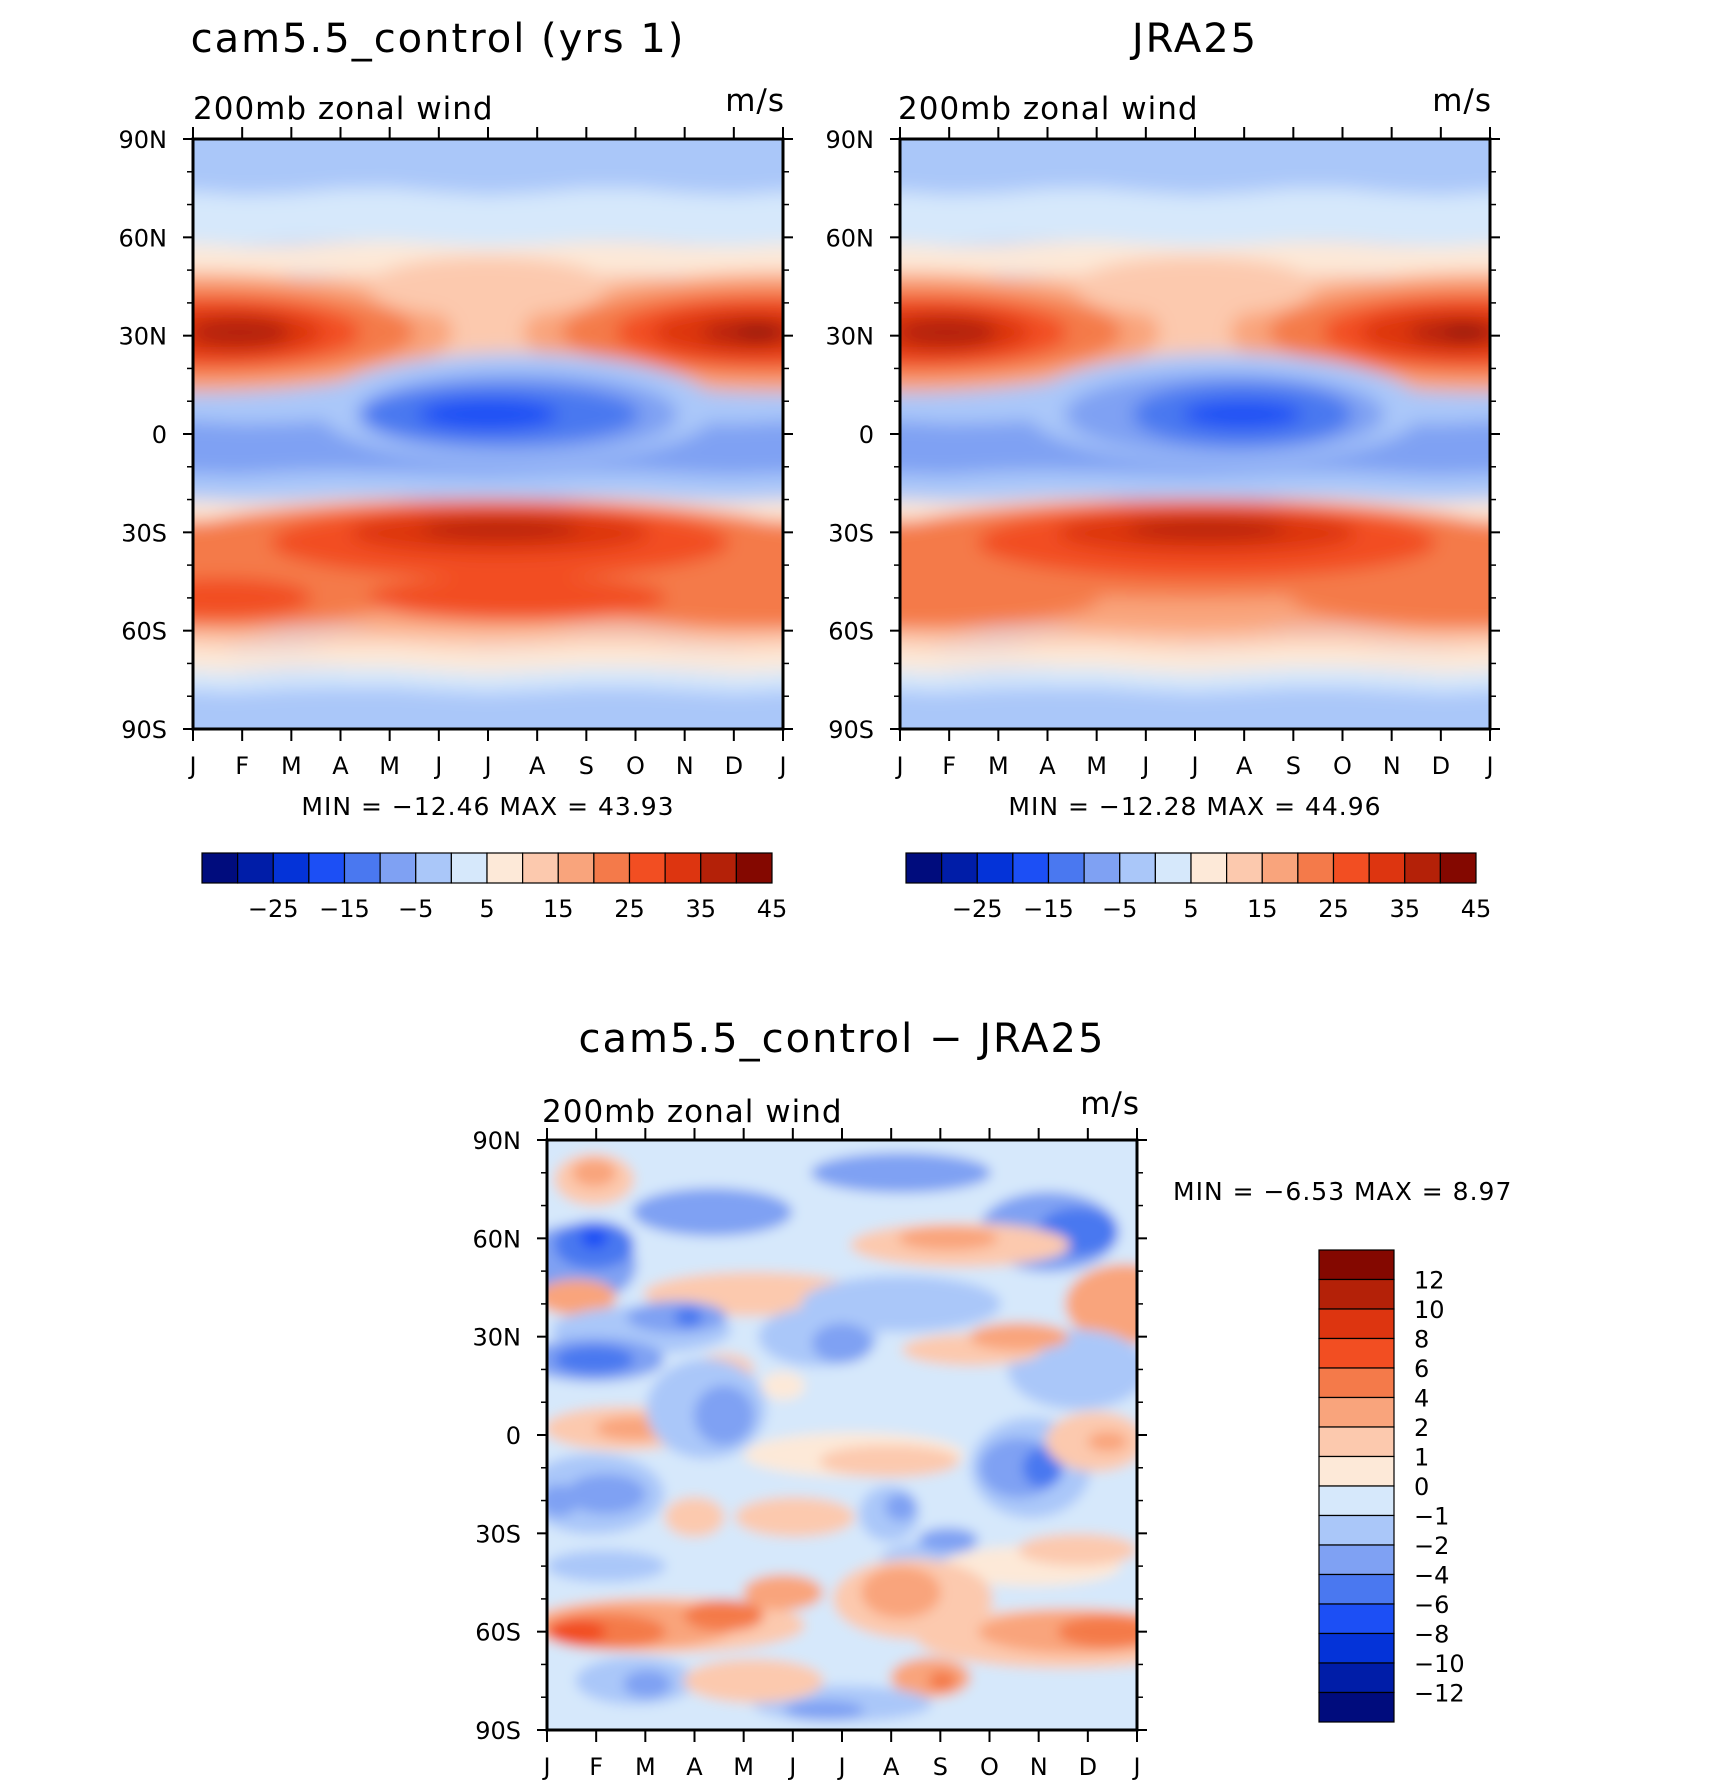 The width and height of the screenshot is (1710, 1791). What do you see at coordinates (343, 109) in the screenshot?
I see `panel-model-field-label: 200mb zonal wind` at bounding box center [343, 109].